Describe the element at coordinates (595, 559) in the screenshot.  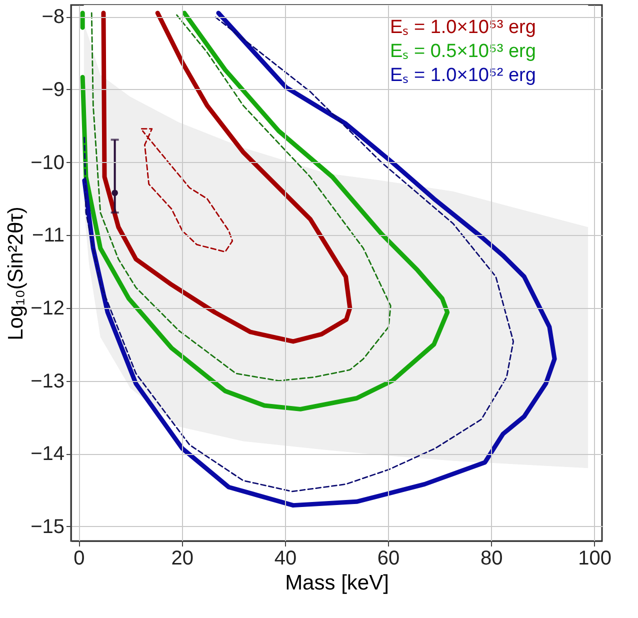
I see `x-tick-label: 100` at that location.